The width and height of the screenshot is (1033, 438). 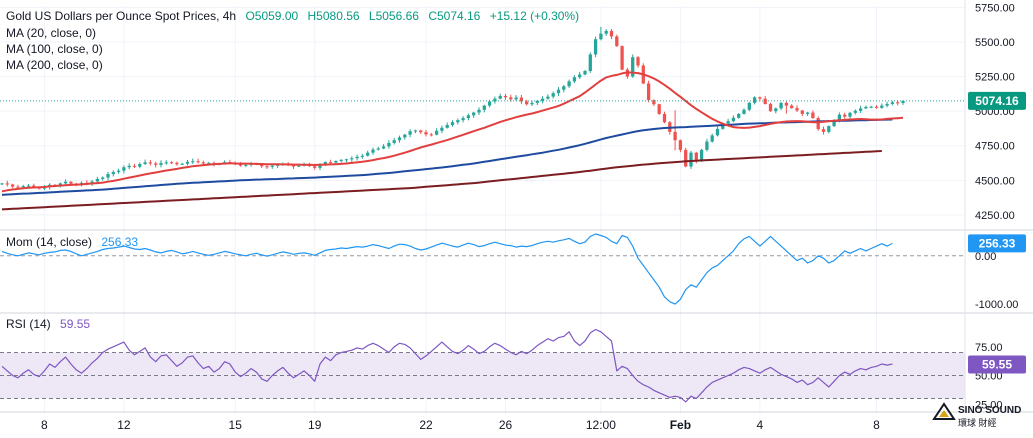 What do you see at coordinates (54, 49) in the screenshot?
I see `legend-ma100: MA (100, close, 0)` at bounding box center [54, 49].